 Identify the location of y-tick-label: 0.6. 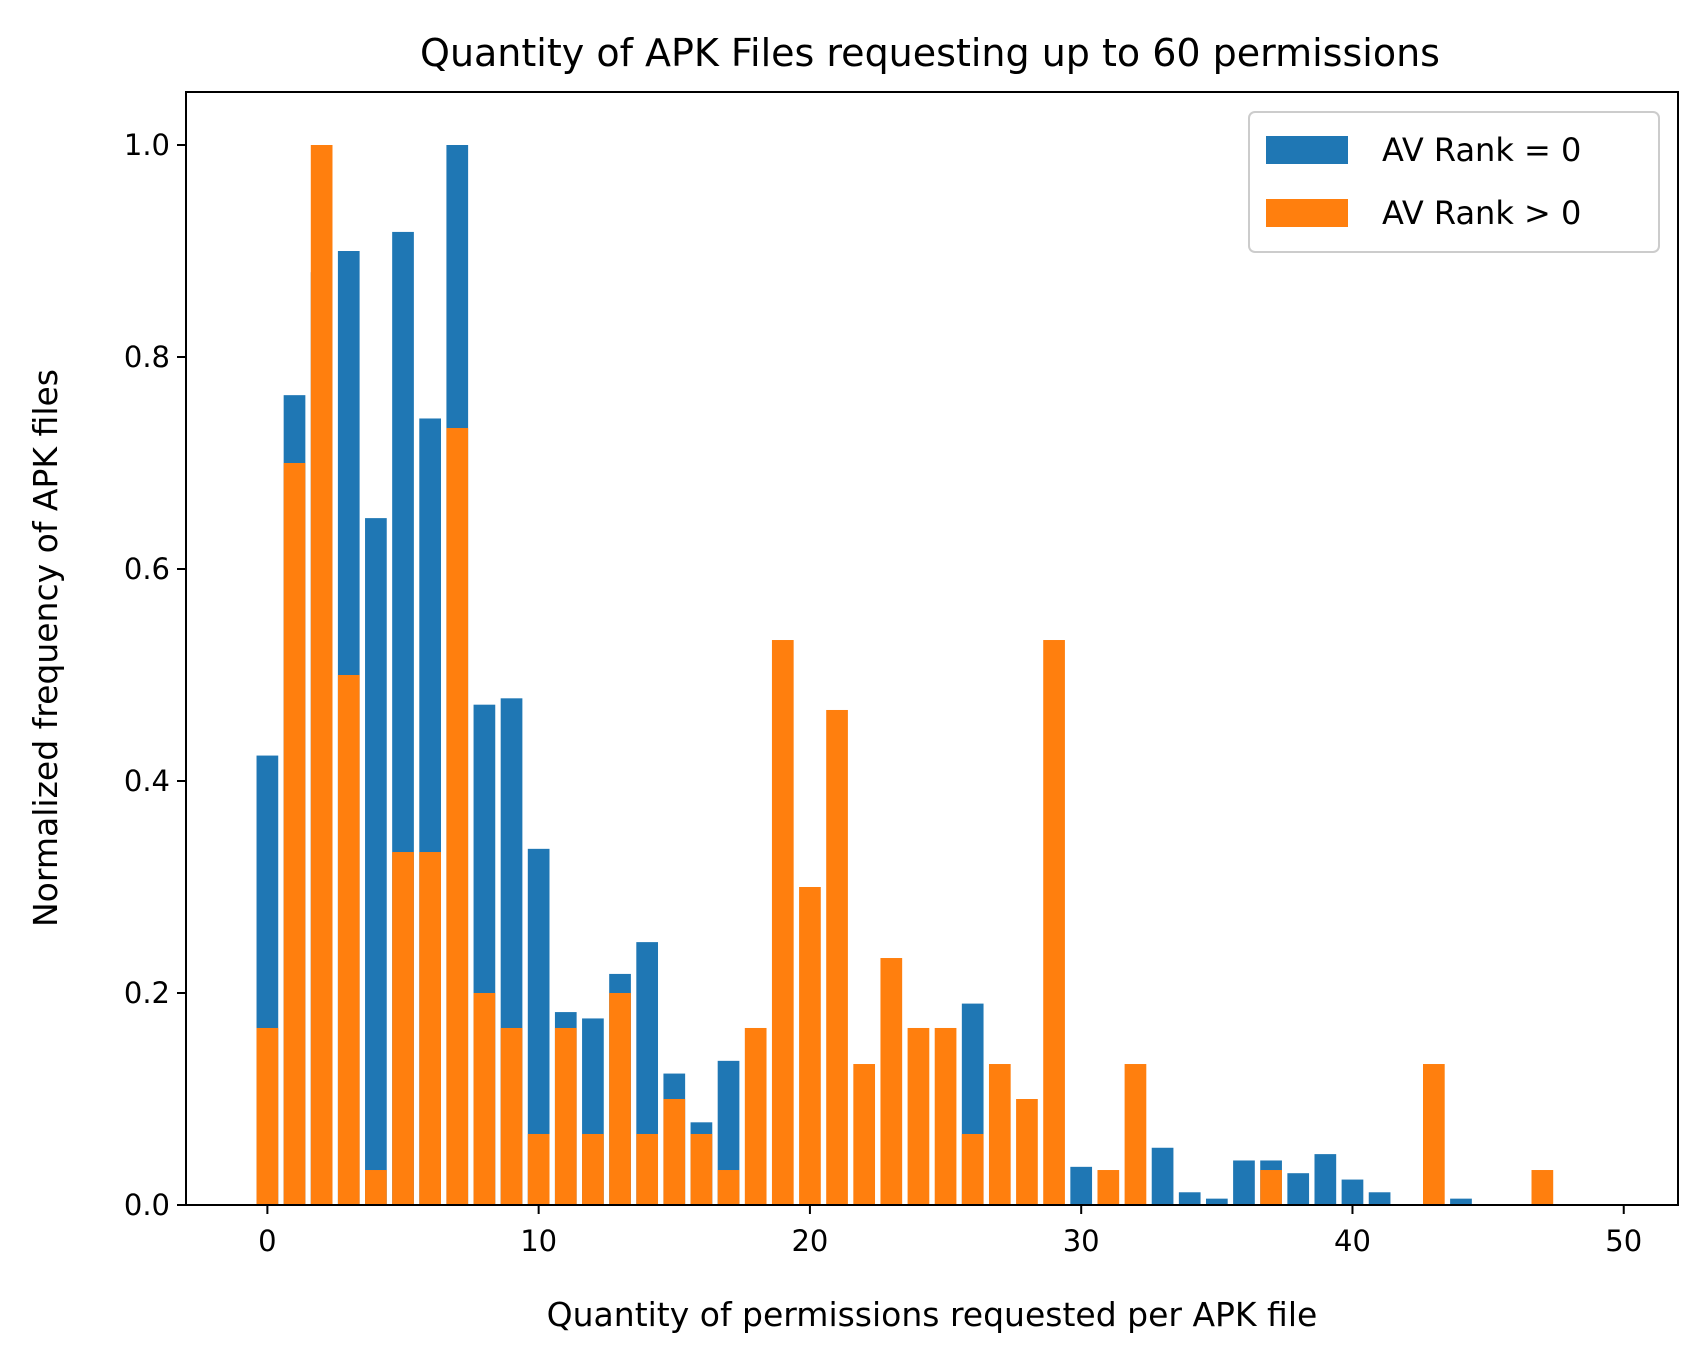
(147, 569).